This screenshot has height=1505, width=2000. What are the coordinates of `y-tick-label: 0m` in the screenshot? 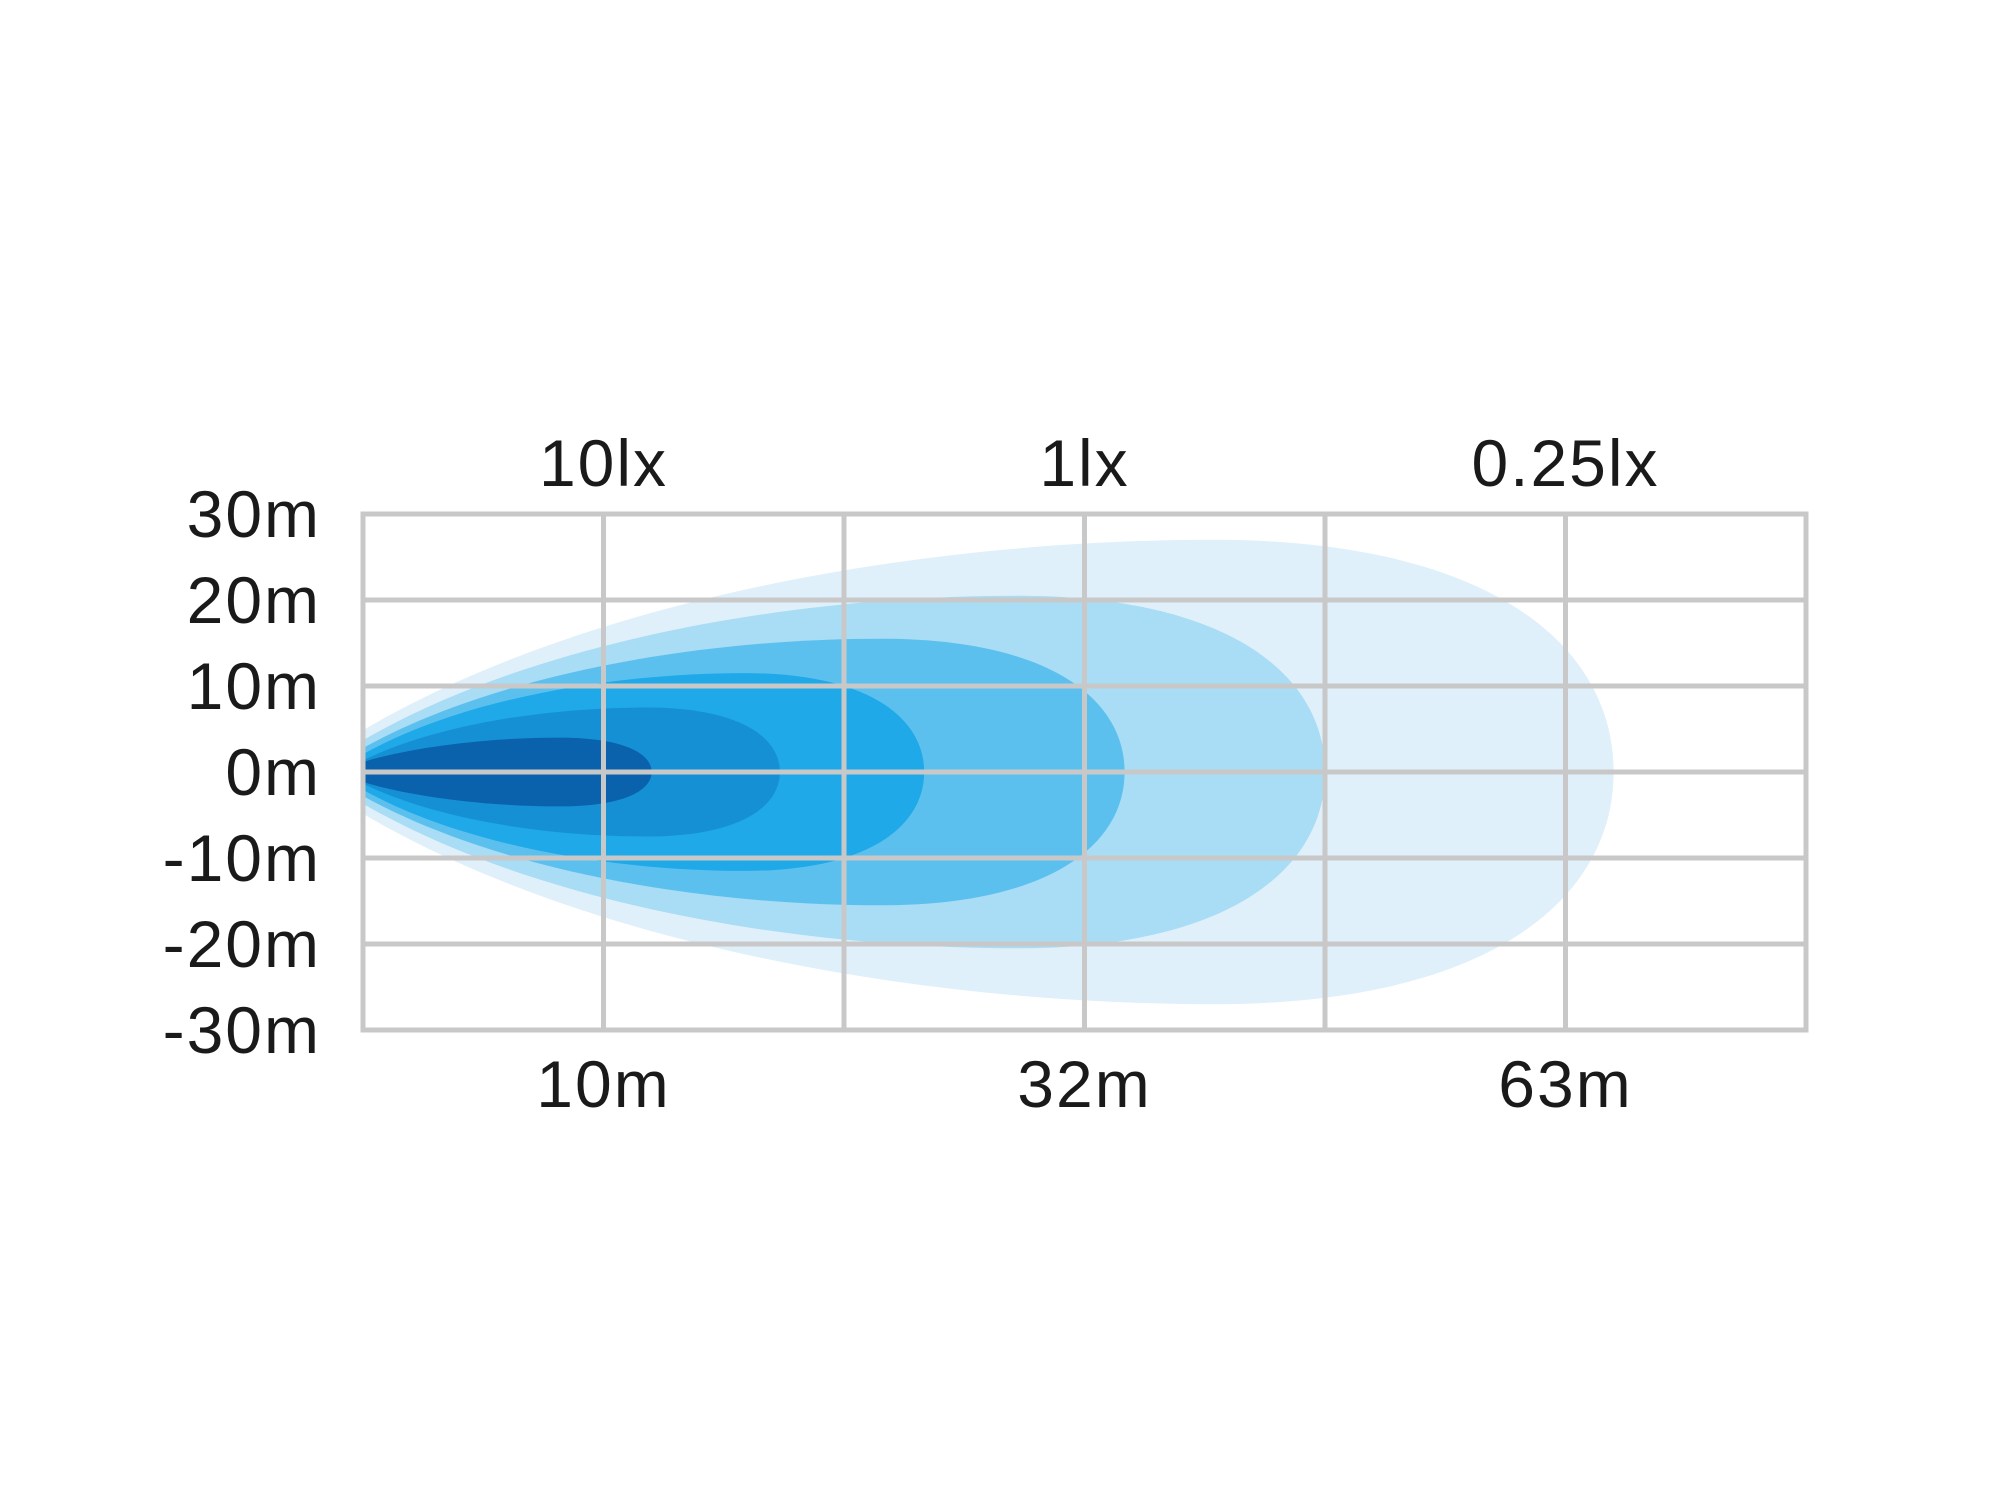 It's located at (273, 772).